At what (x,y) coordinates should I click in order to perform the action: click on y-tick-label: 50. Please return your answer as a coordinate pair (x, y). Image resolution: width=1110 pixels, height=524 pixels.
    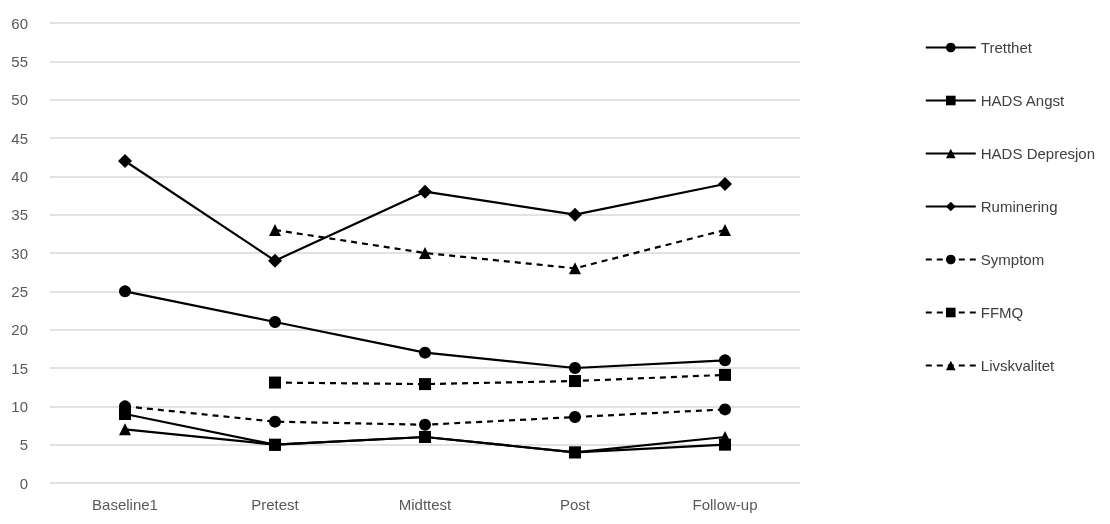
    Looking at the image, I should click on (19, 100).